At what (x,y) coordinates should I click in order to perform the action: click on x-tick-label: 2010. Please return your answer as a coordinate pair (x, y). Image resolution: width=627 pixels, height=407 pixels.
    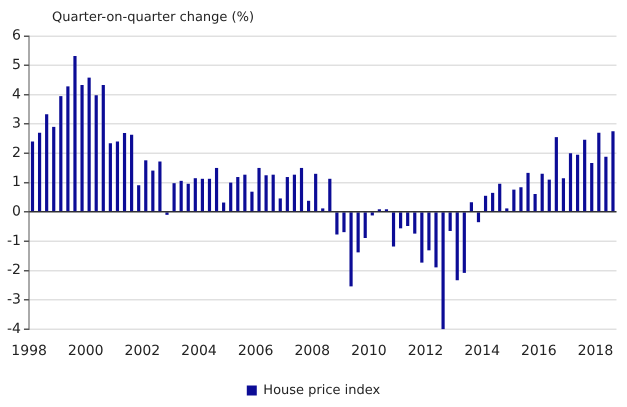
    Looking at the image, I should click on (369, 351).